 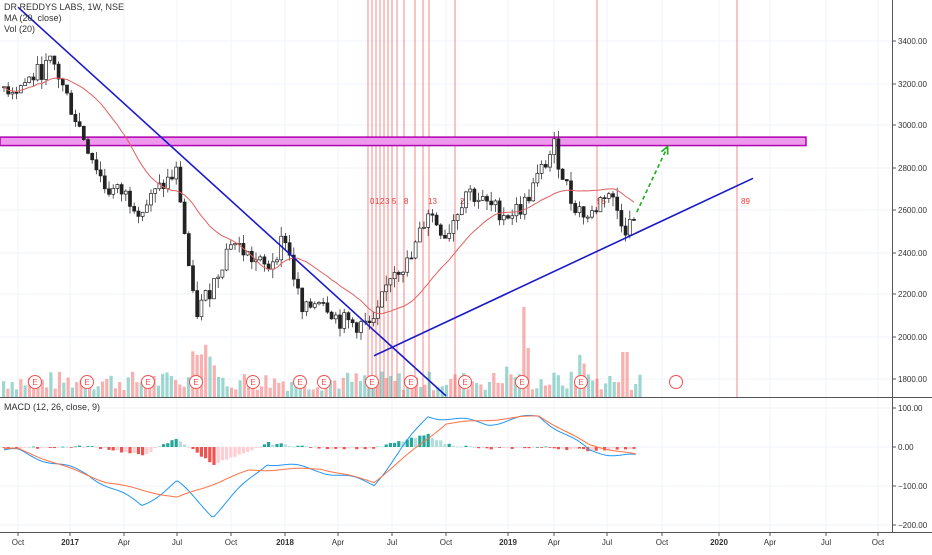 What do you see at coordinates (652, 179) in the screenshot?
I see `projection-arrow-line` at bounding box center [652, 179].